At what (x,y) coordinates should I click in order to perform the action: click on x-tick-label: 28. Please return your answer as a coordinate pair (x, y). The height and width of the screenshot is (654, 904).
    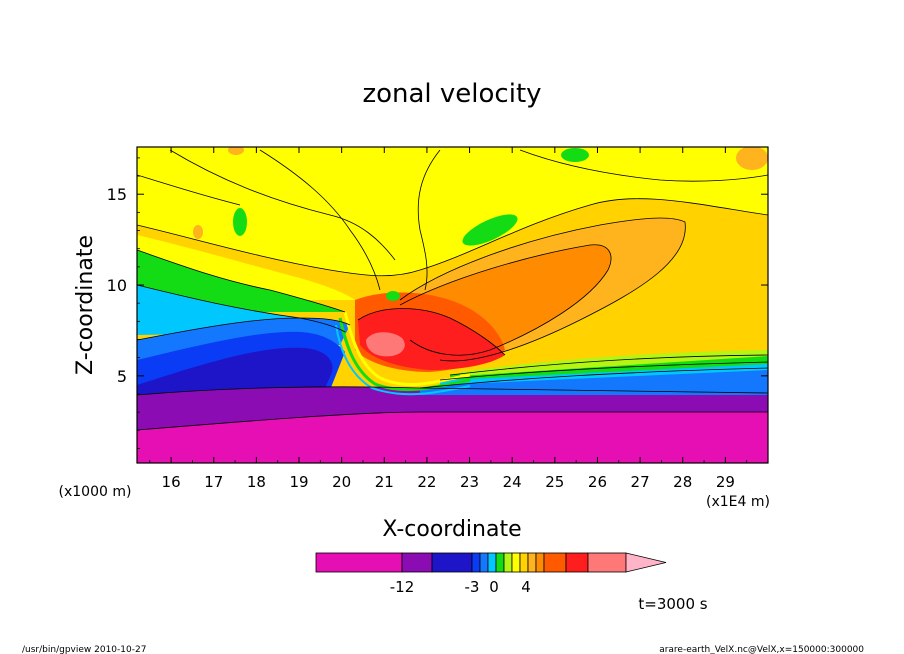
    Looking at the image, I should click on (682, 482).